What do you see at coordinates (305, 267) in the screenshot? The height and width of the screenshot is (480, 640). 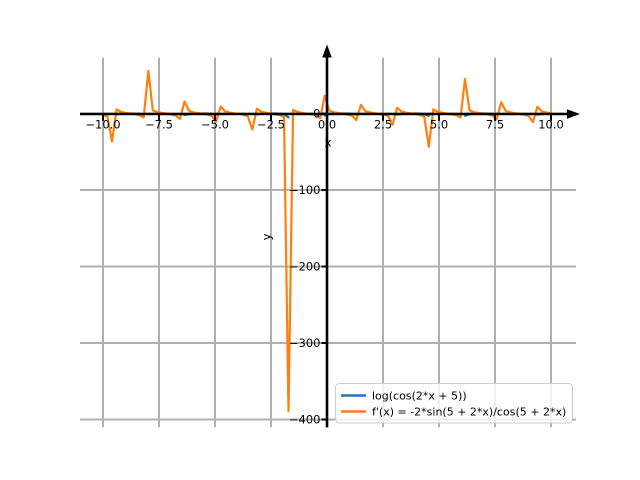 I see `y-tick-label: −200` at bounding box center [305, 267].